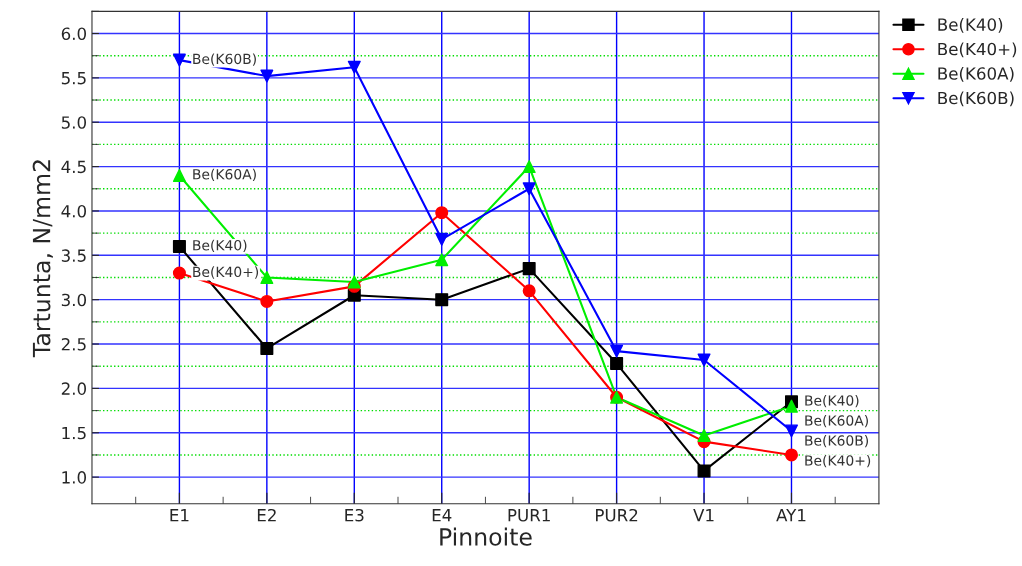  I want to click on x-tick-label: PUR2, so click(617, 515).